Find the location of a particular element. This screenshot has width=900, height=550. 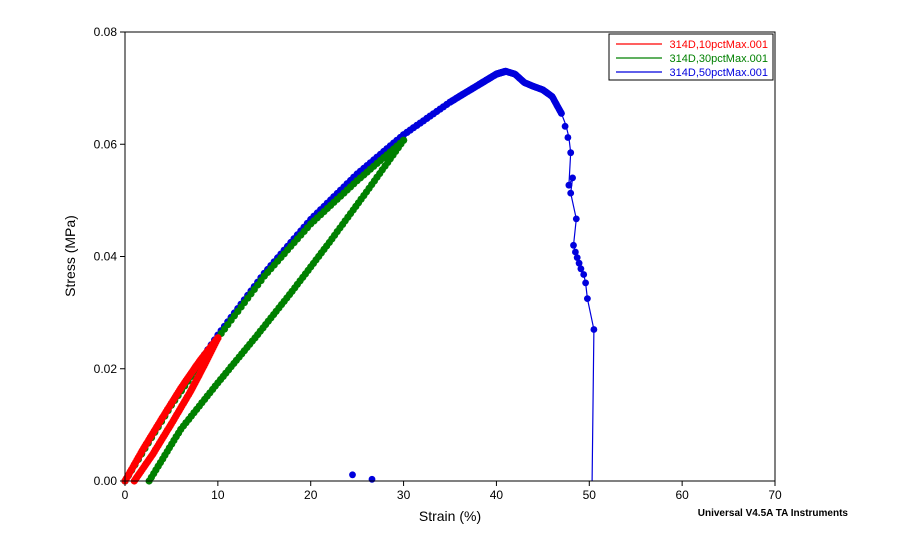

footer-text: Universal V4.5A TA Instruments is located at coordinates (773, 513).